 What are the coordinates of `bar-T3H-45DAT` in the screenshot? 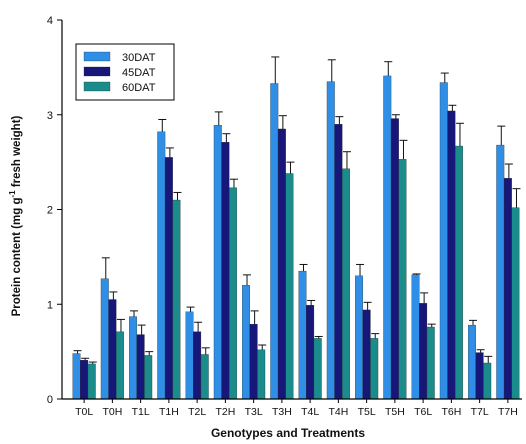 It's located at (281, 264).